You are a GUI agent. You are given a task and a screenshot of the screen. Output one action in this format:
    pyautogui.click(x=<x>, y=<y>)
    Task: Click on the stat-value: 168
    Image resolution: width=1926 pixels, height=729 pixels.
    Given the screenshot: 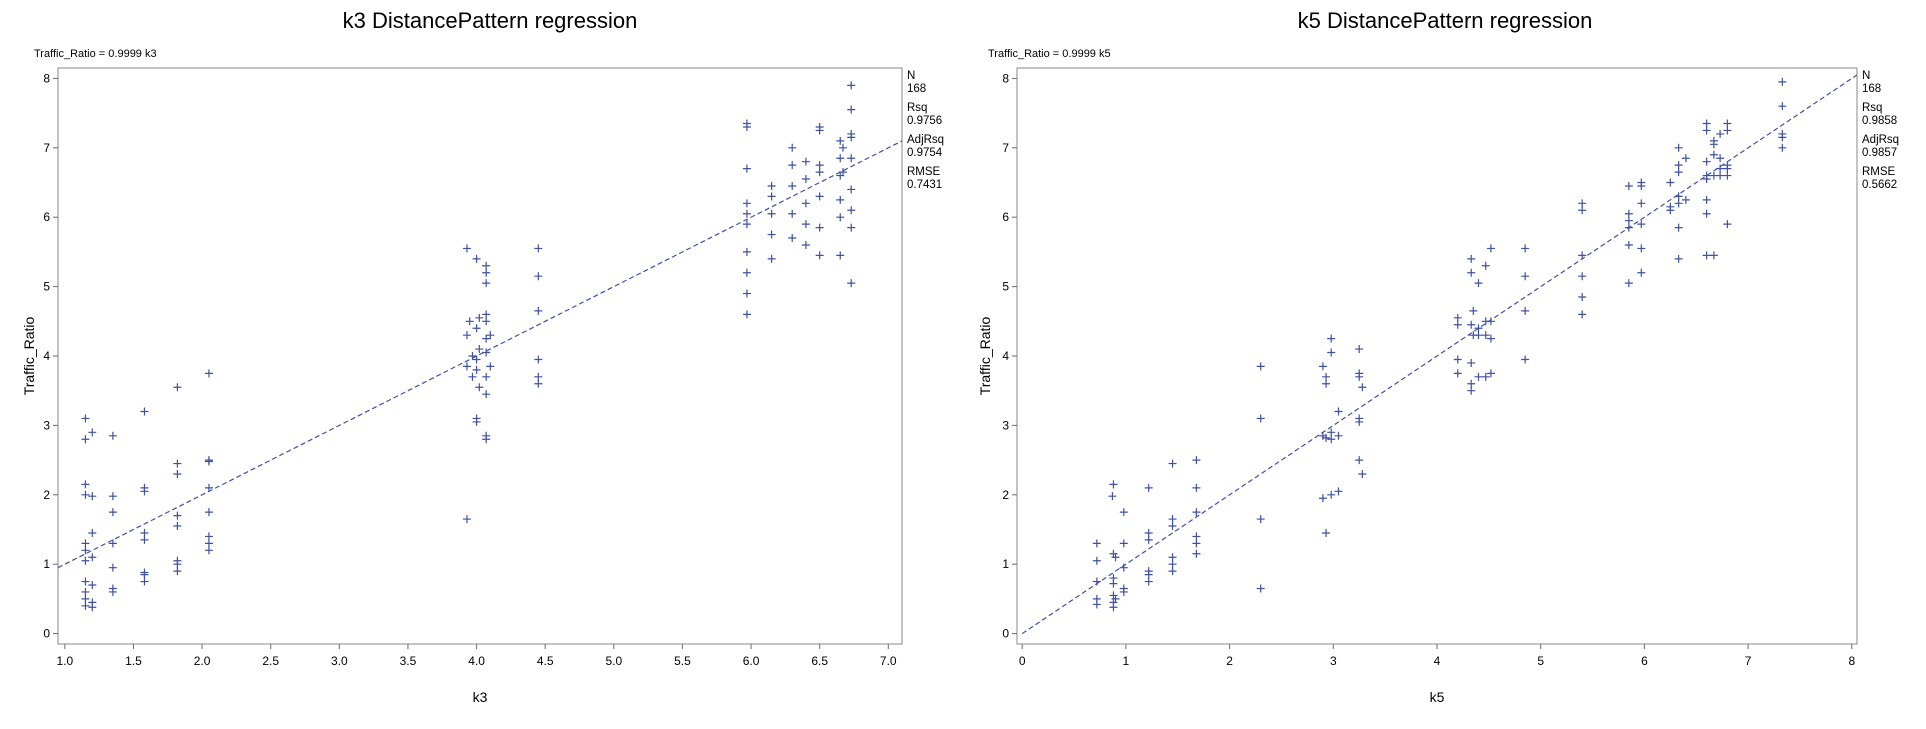 What is the action you would take?
    pyautogui.click(x=1871, y=89)
    